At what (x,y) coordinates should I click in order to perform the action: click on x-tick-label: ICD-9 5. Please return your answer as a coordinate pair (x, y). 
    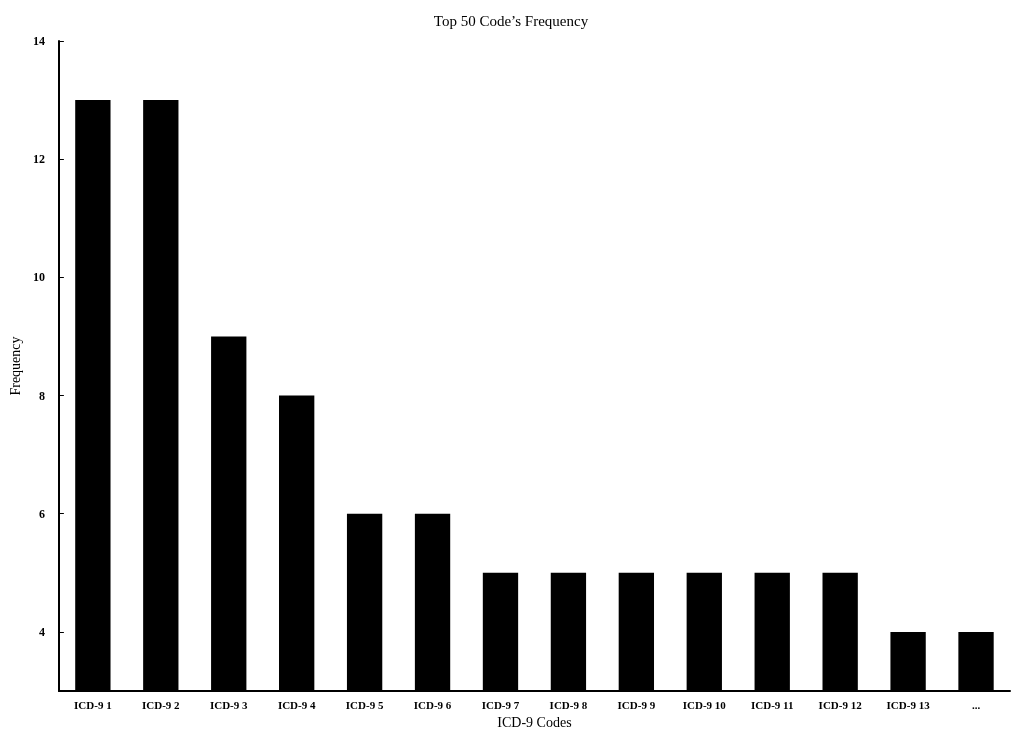
    Looking at the image, I should click on (364, 704).